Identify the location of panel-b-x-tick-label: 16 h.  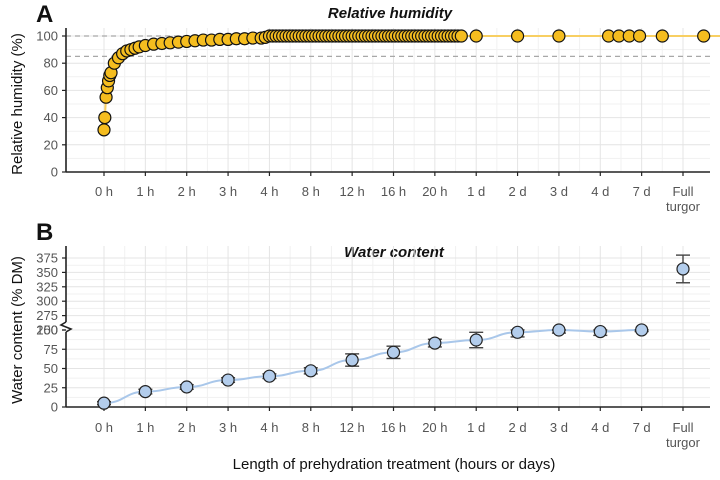
(393, 427).